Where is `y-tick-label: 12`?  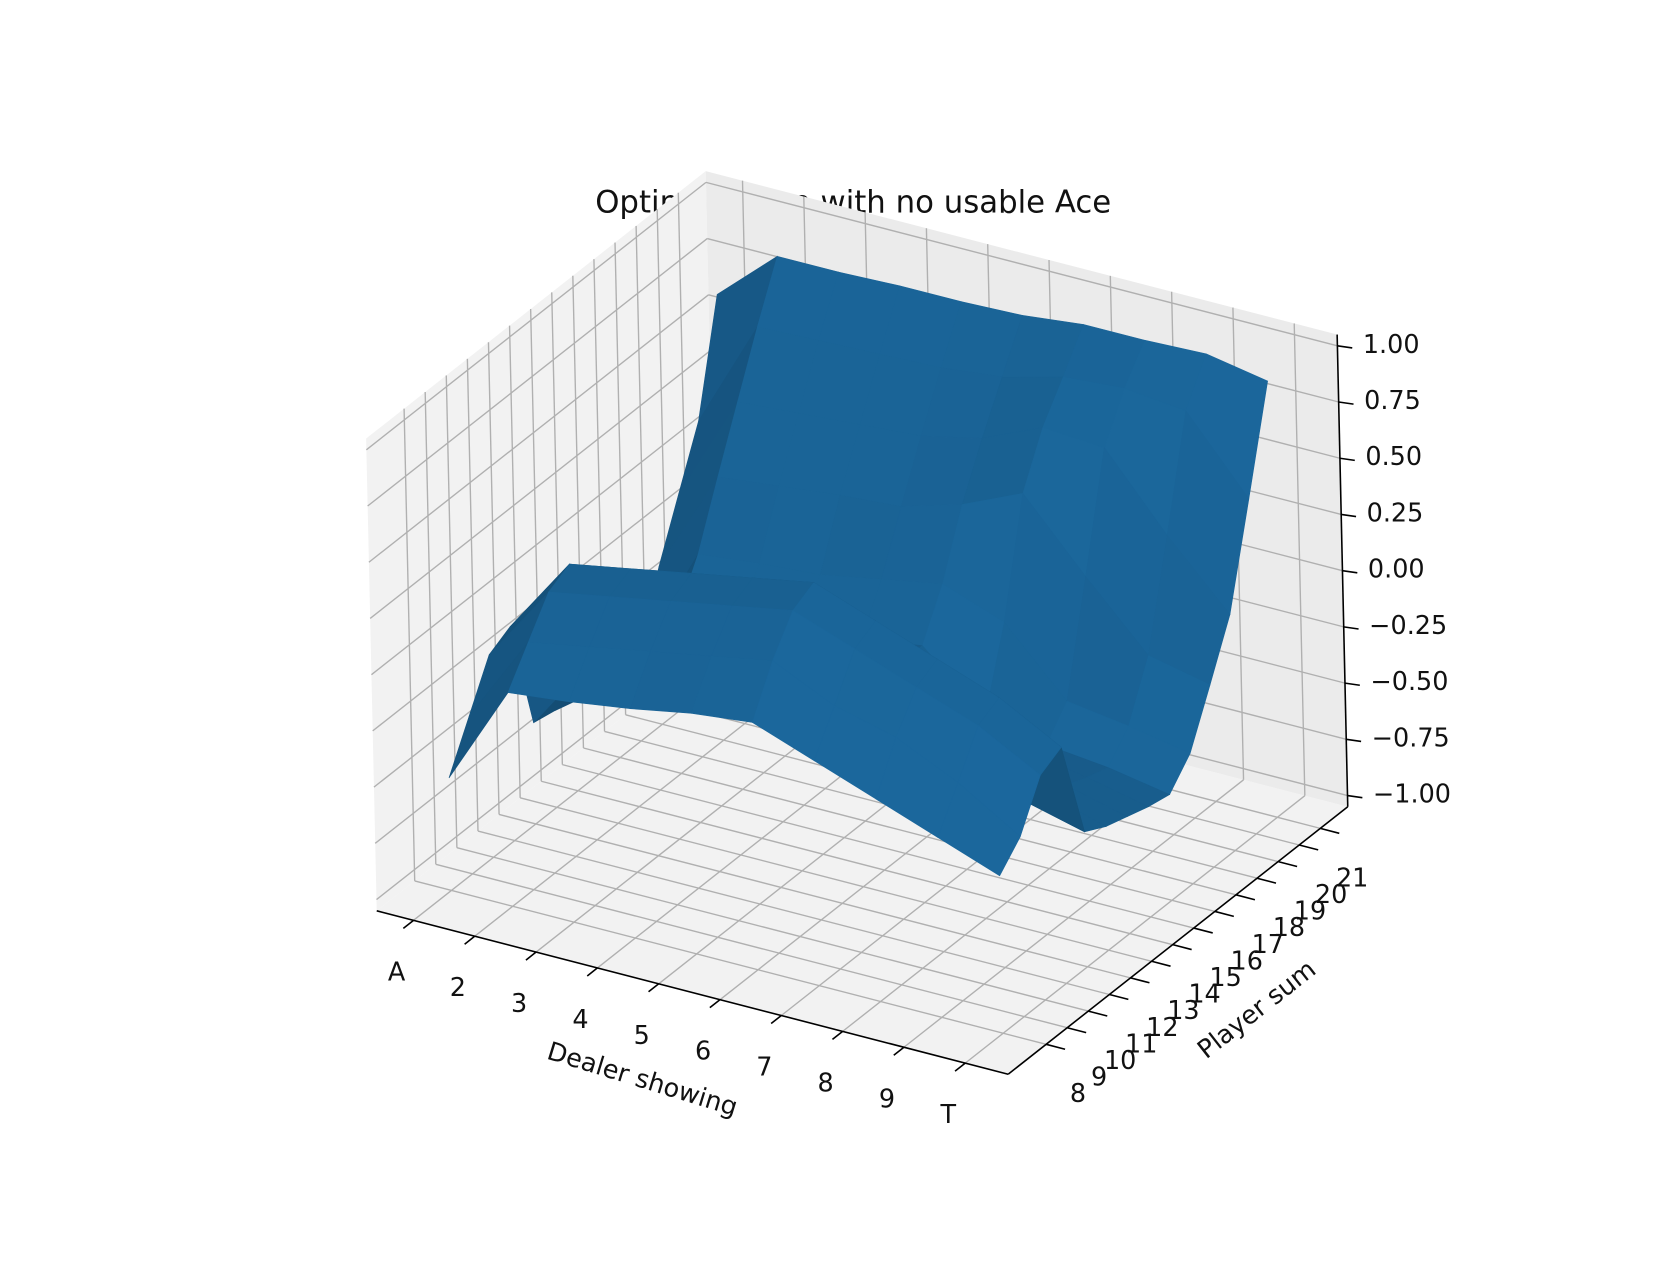 y-tick-label: 12 is located at coordinates (1162, 1028).